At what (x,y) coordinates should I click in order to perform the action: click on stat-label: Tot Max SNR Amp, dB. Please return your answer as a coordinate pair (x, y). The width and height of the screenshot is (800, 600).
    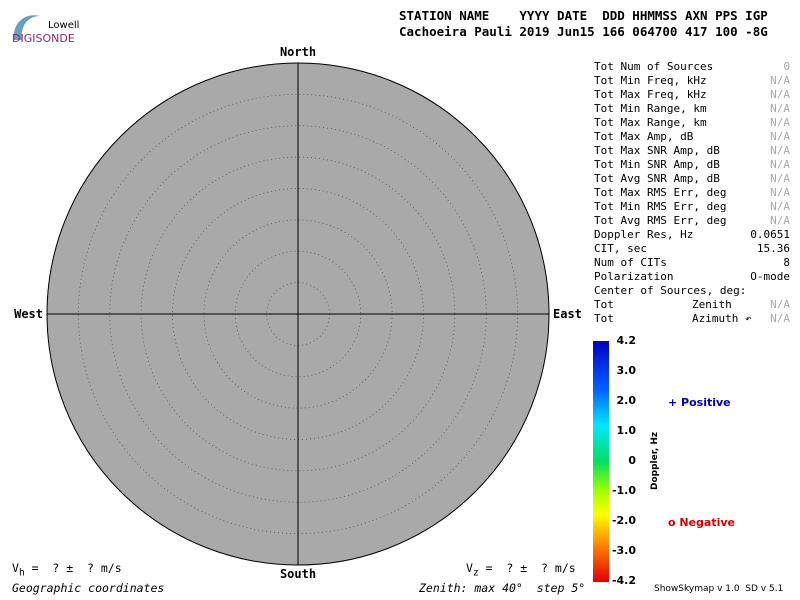
    Looking at the image, I should click on (657, 150).